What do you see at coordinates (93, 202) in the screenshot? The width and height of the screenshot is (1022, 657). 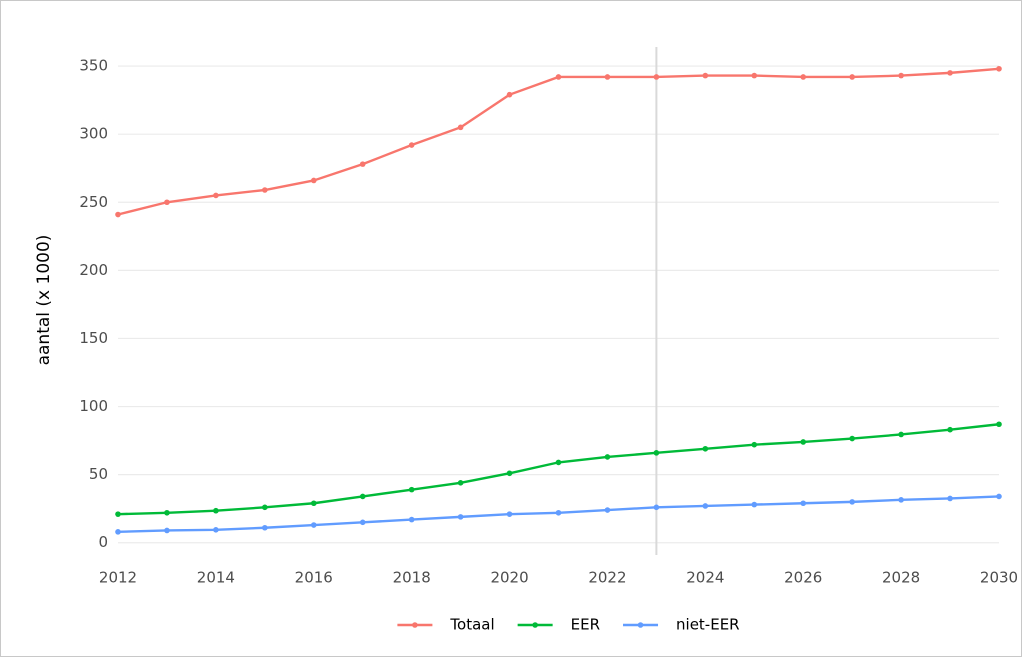 I see `y-tick-label: 250` at bounding box center [93, 202].